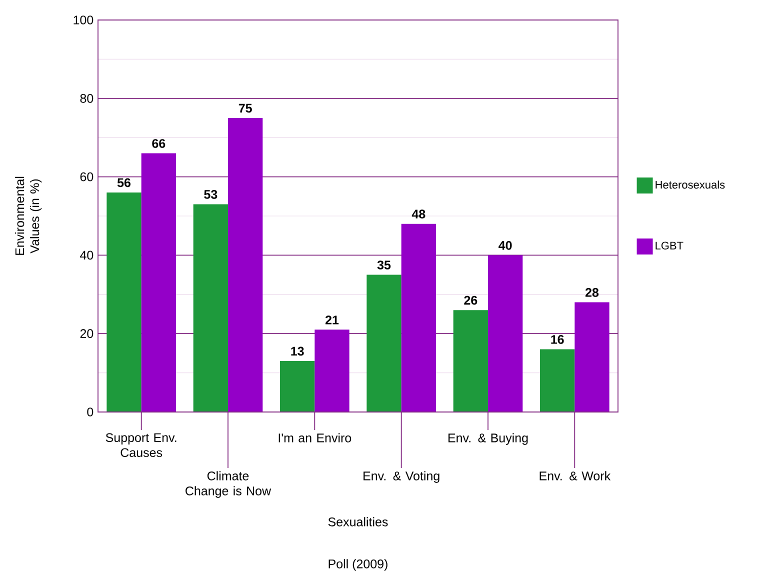  What do you see at coordinates (159, 143) in the screenshot?
I see `data-label: 66` at bounding box center [159, 143].